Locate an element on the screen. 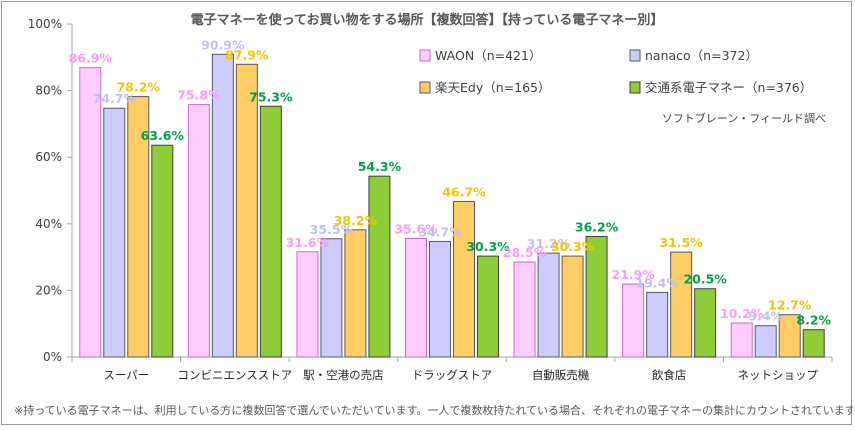 The image size is (855, 431). y-axis: 0% 20% 40% 60% 80% 100% is located at coordinates (50, 190).